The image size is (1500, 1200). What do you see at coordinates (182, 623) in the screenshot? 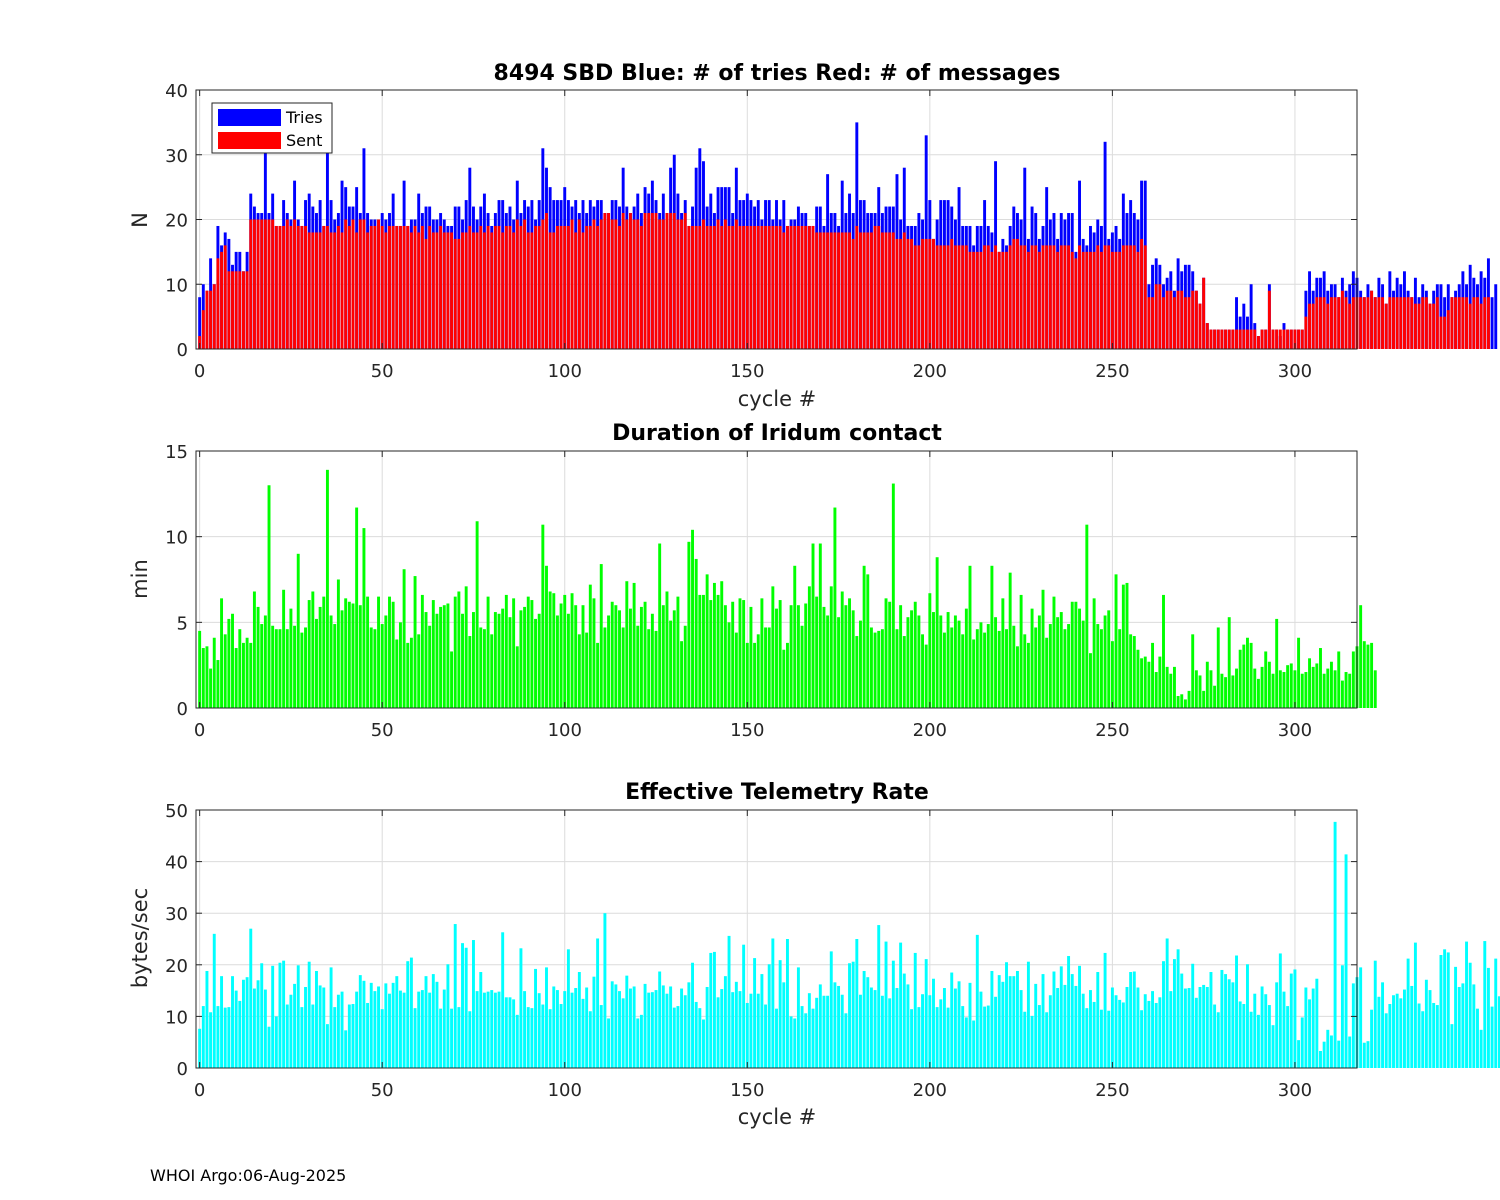
I see `duration-y-tick-label: 5` at bounding box center [182, 623].